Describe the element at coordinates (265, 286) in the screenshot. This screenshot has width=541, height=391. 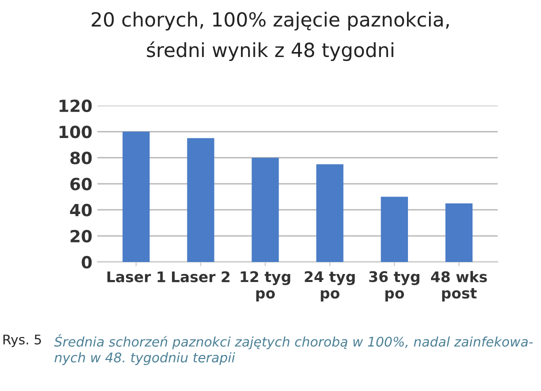
I see `x-tick-label: 12 tyg po` at that location.